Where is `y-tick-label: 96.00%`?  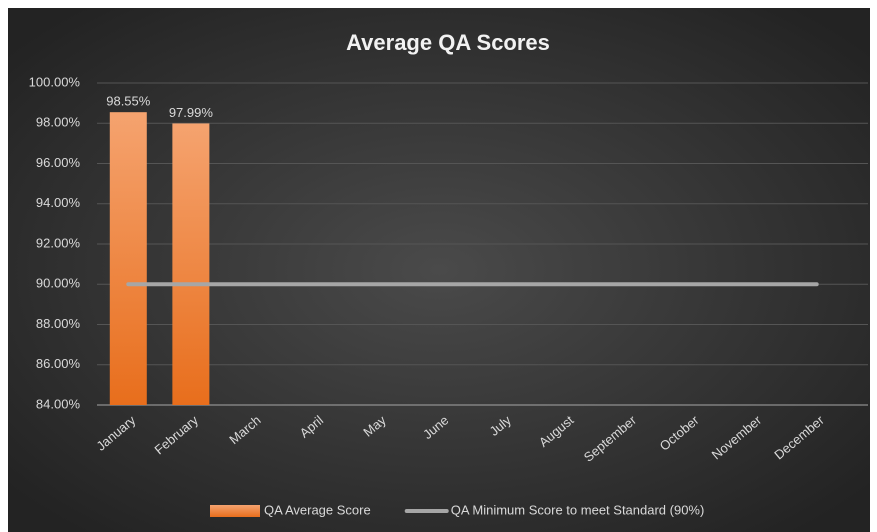
y-tick-label: 96.00% is located at coordinates (58, 162).